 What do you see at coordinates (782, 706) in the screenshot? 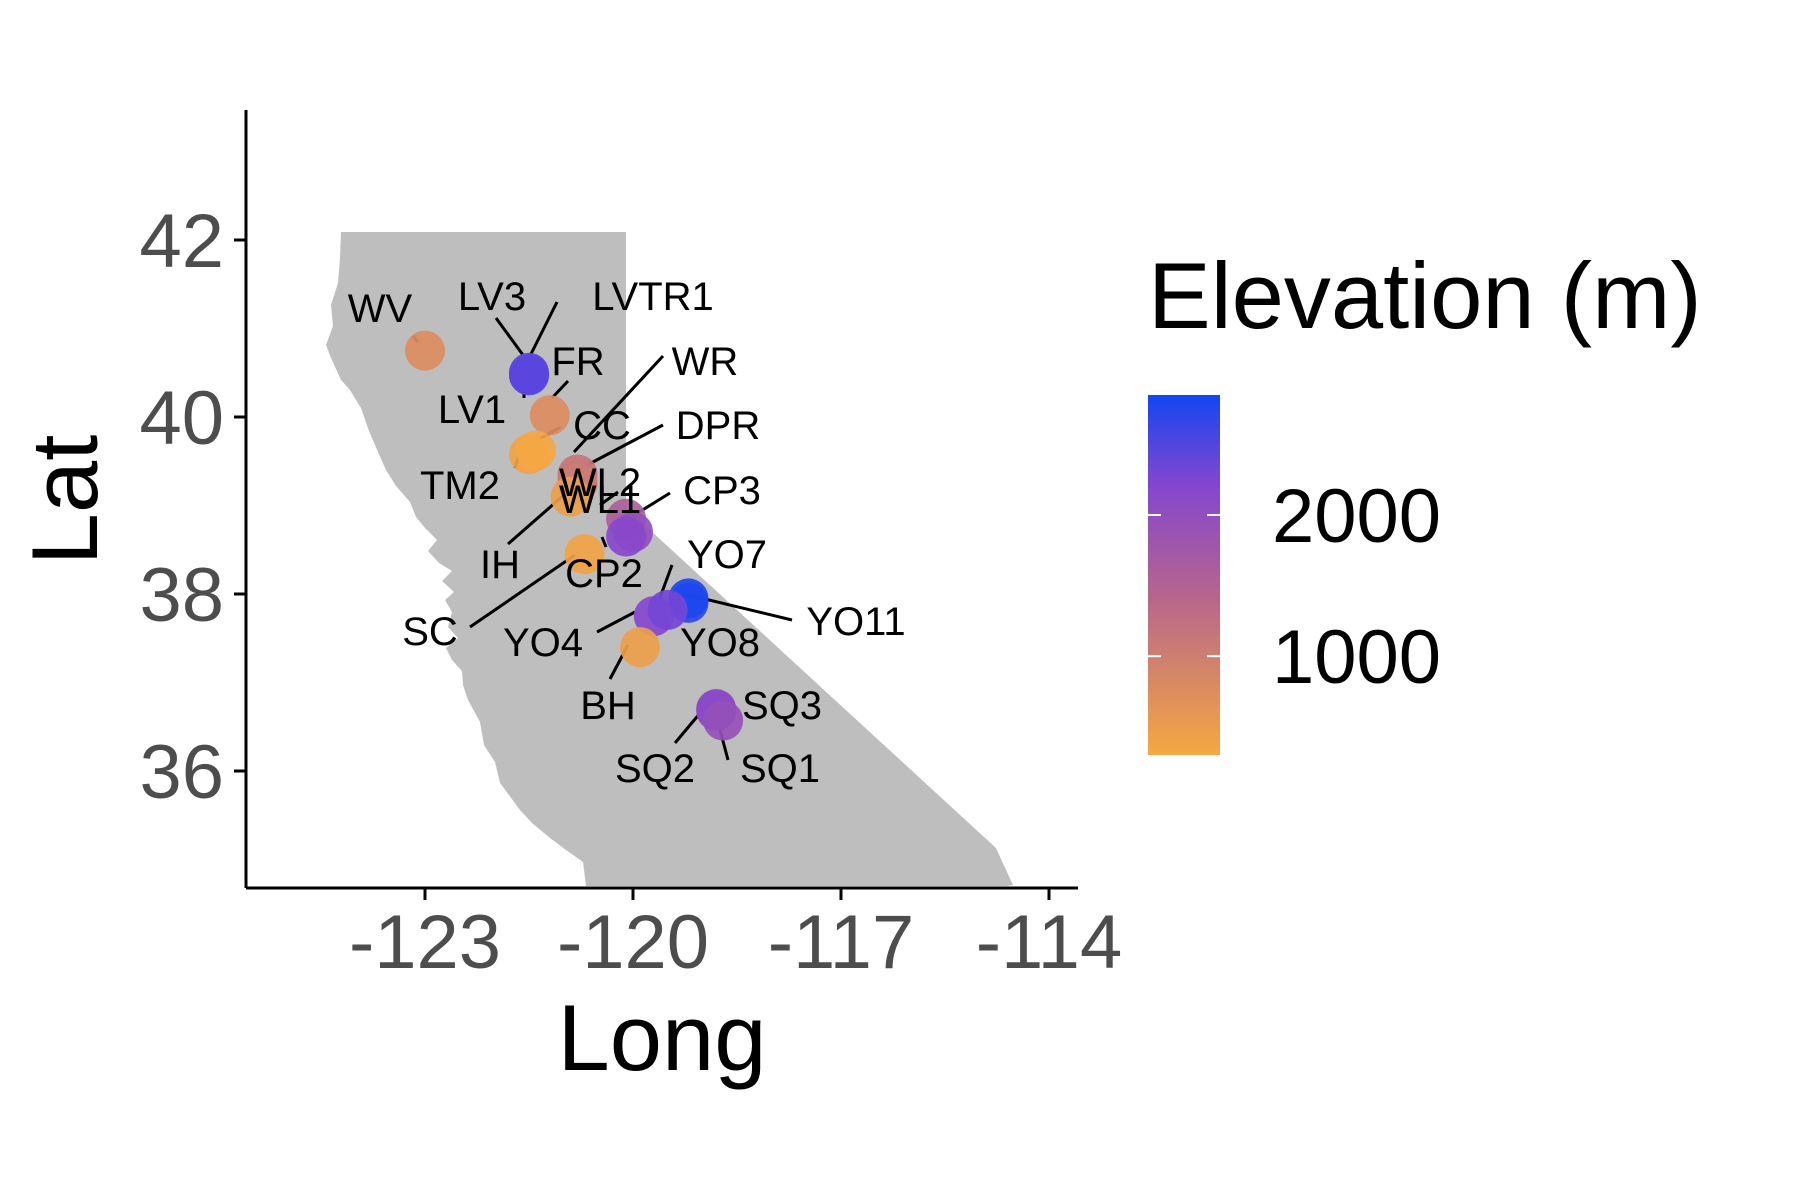
I see `site-label-sq3: SQ3` at bounding box center [782, 706].